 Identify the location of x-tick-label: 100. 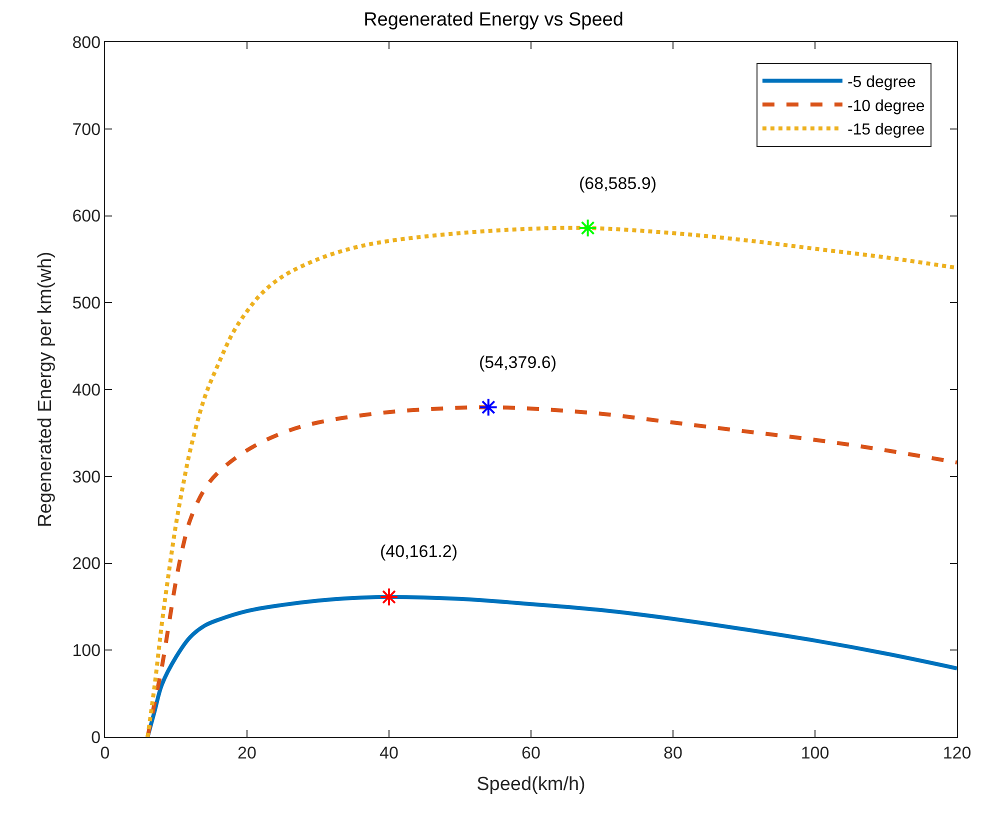
(815, 752).